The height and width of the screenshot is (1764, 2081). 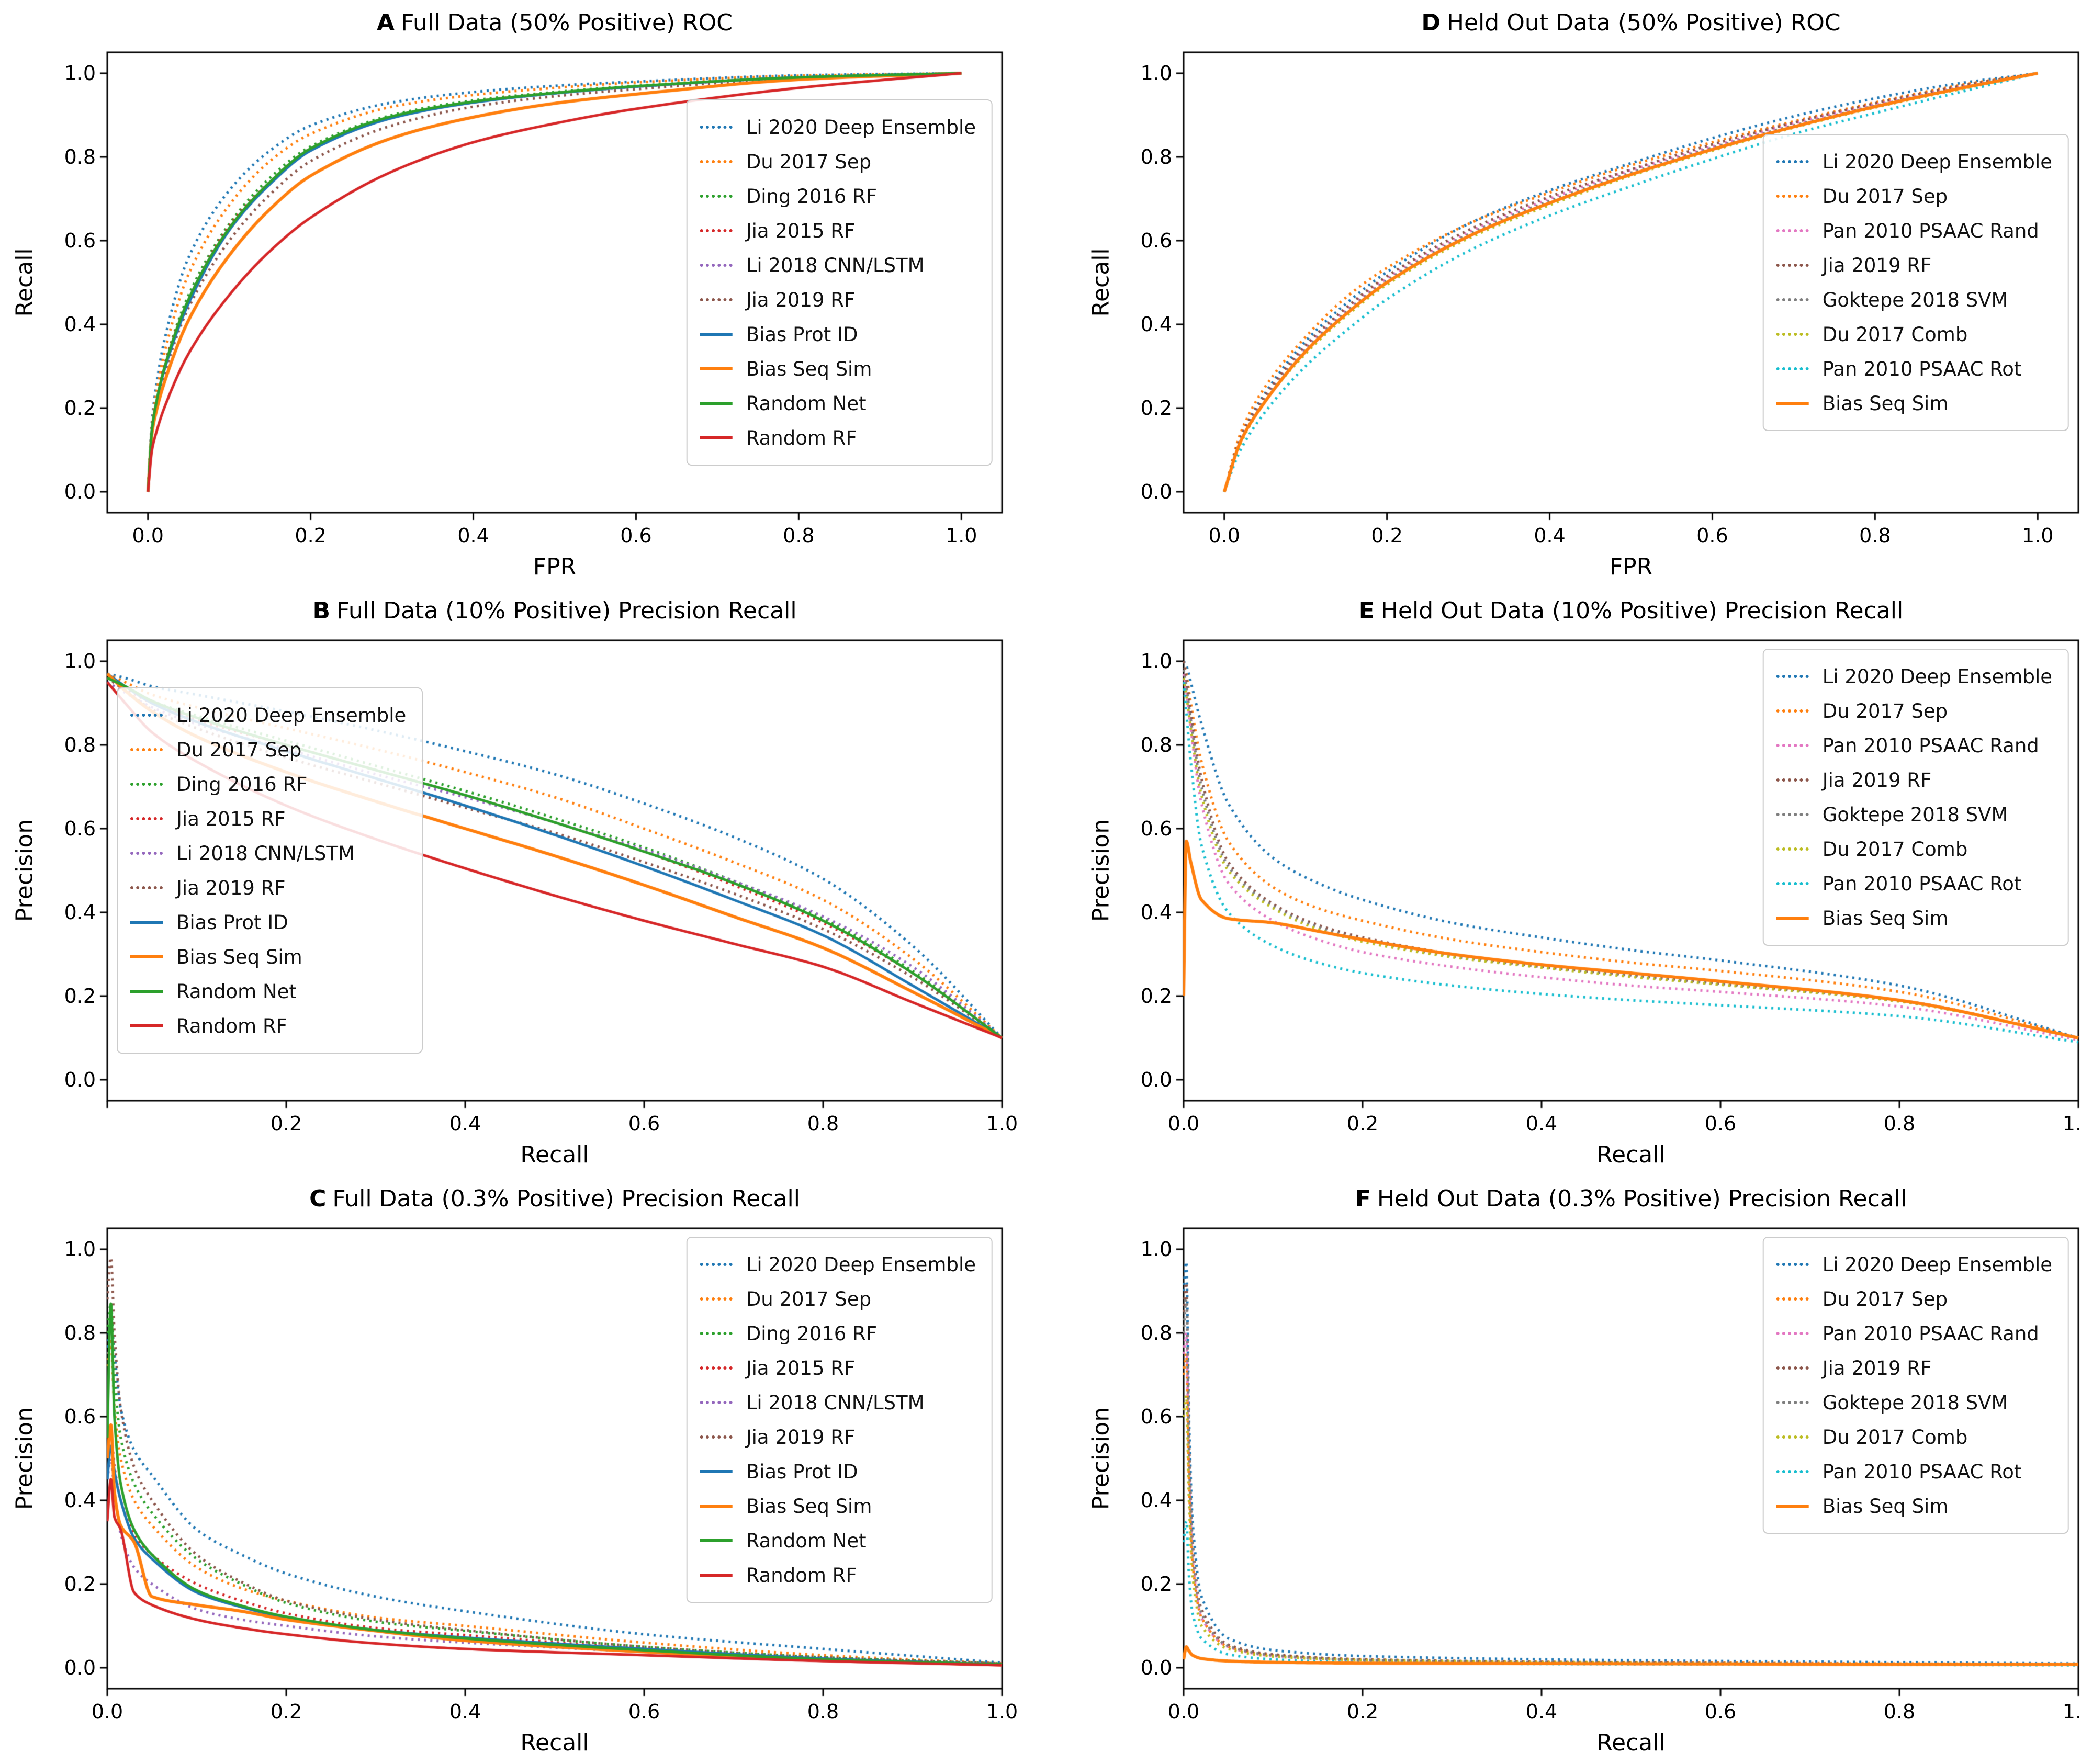 What do you see at coordinates (809, 1298) in the screenshot?
I see `legend-label: Du 2017 Sep` at bounding box center [809, 1298].